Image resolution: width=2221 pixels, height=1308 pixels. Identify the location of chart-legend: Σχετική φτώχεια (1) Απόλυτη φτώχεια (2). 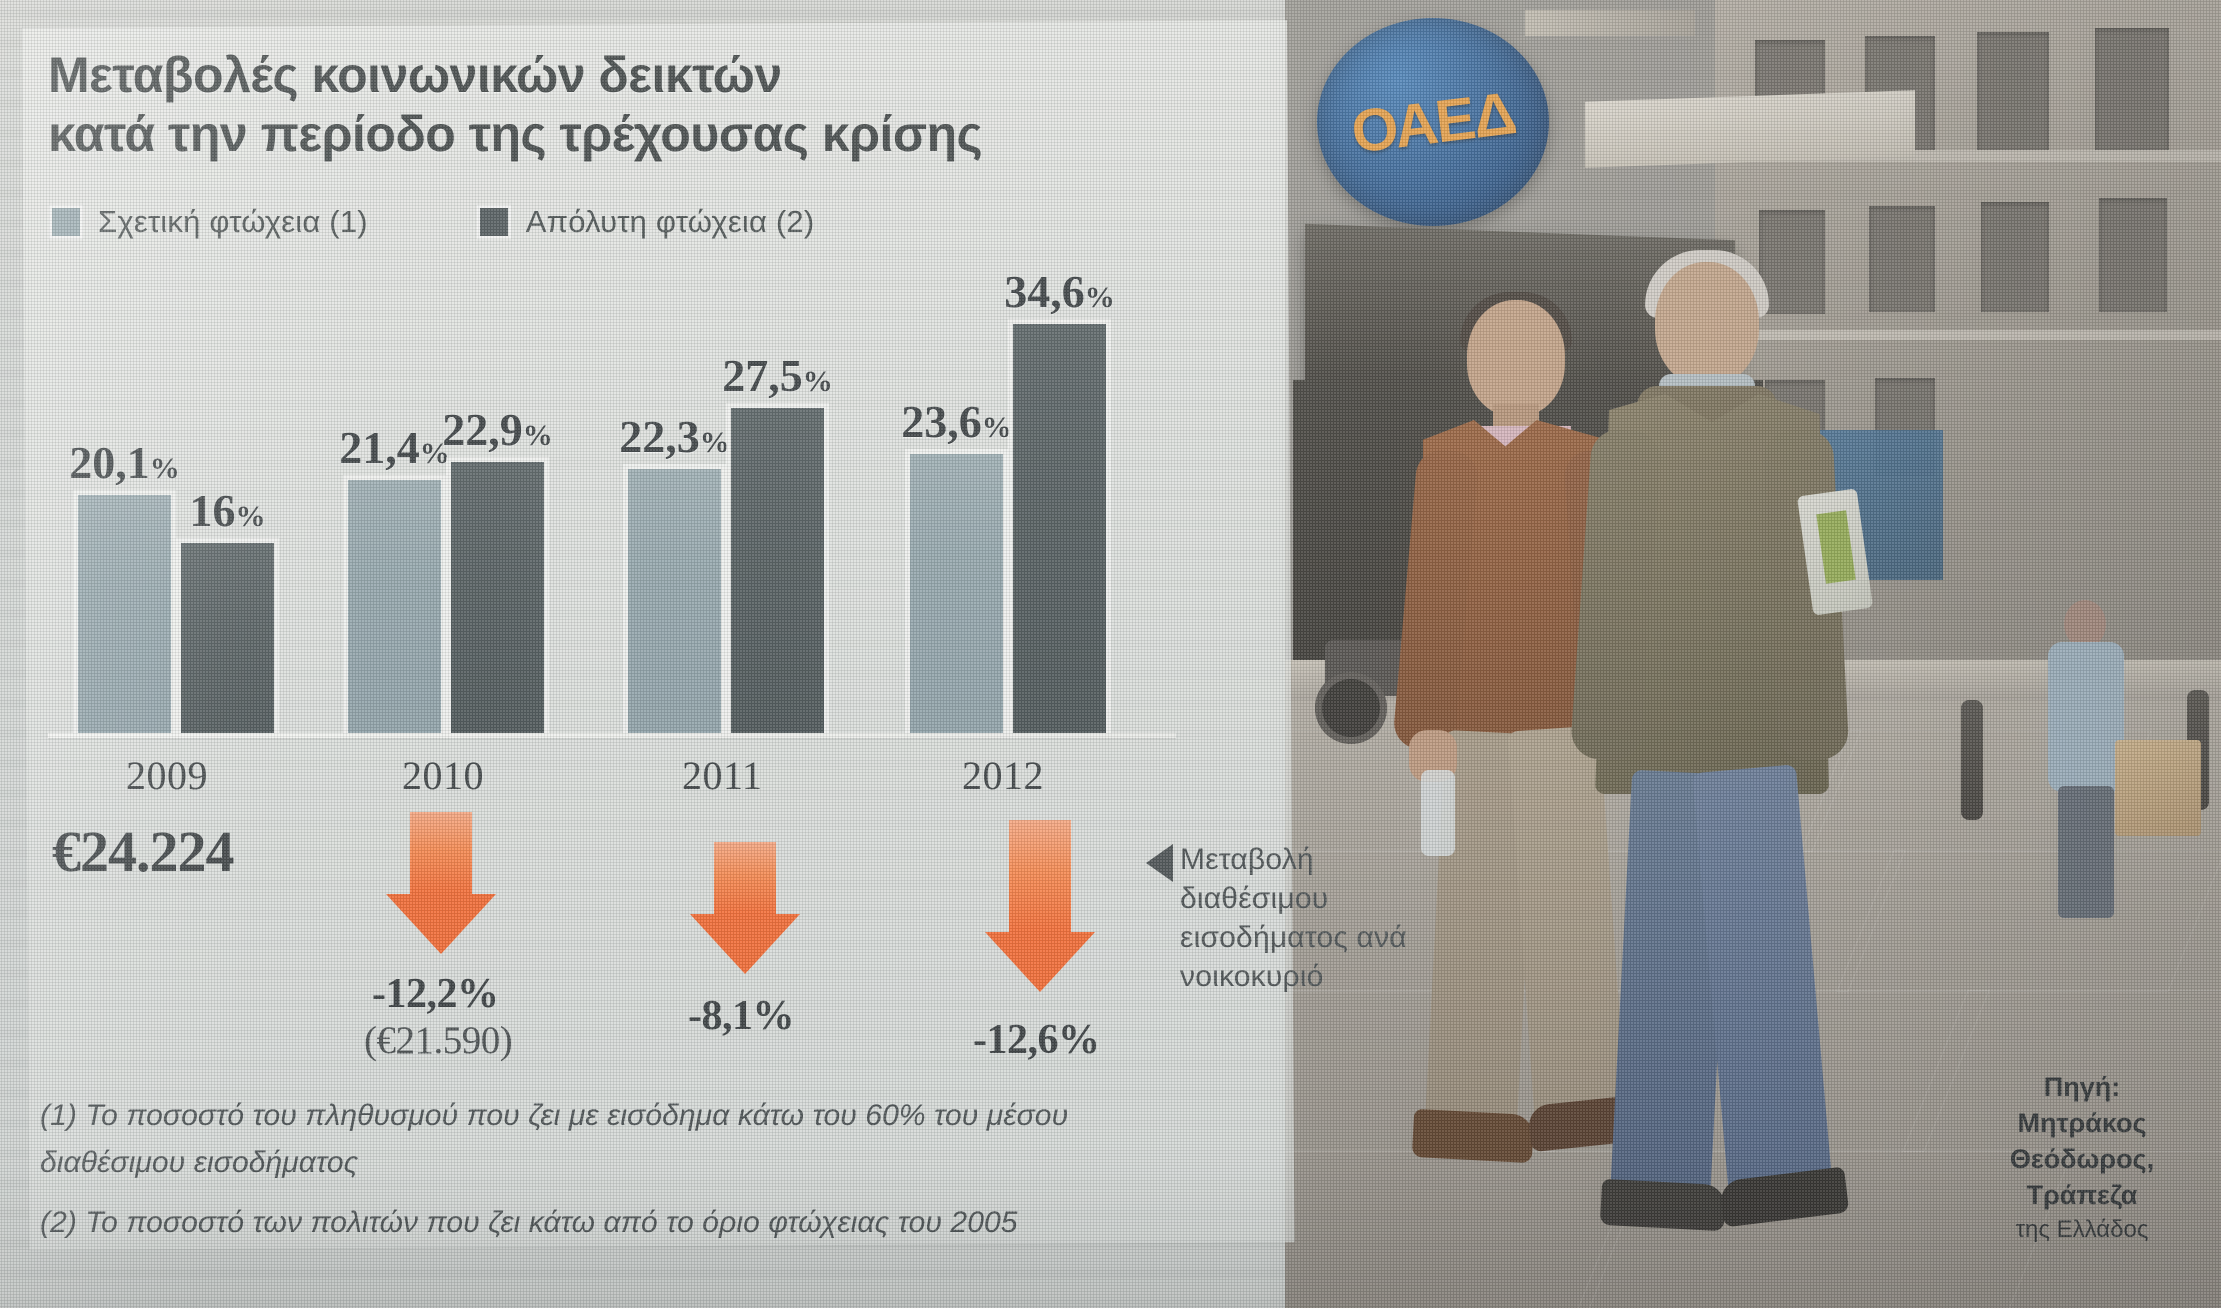
(433, 222).